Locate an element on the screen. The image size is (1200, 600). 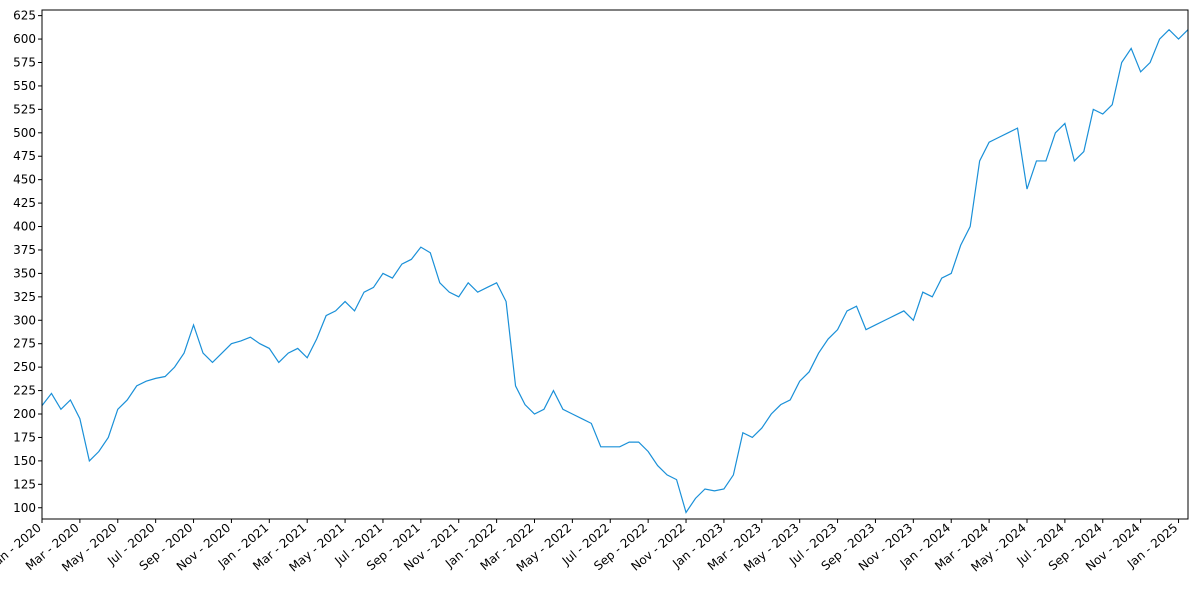
y-tick-label: 100 is located at coordinates (24, 508).